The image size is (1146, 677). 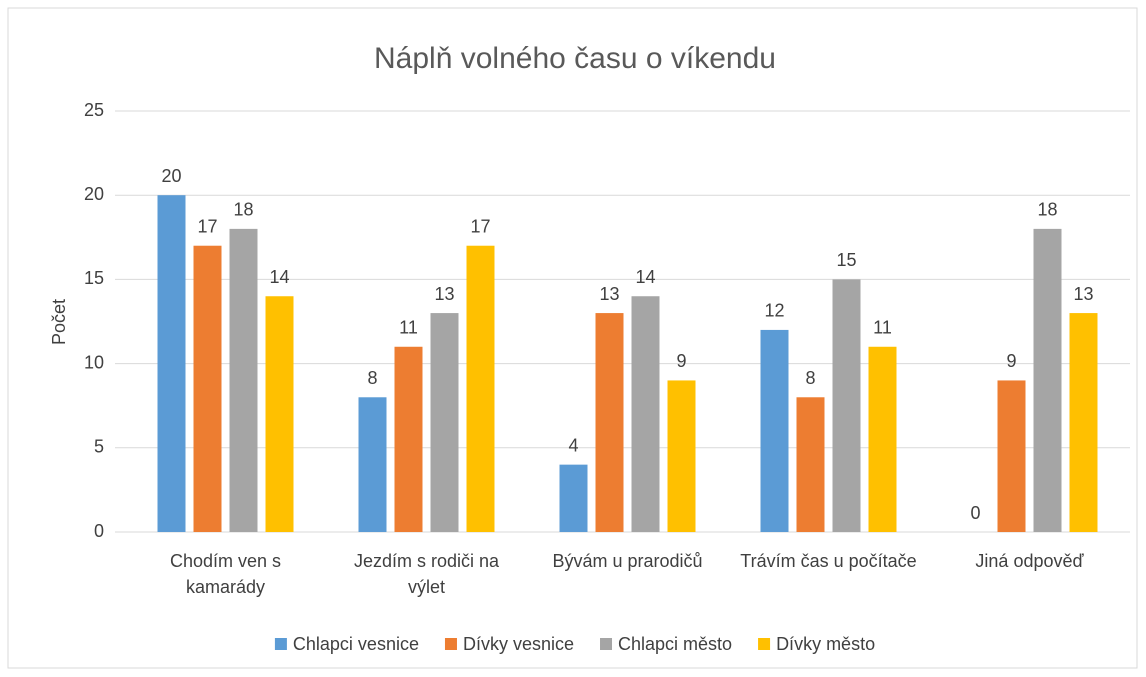 I want to click on x-tick-label: Jiná odpověď, so click(x=1029, y=561).